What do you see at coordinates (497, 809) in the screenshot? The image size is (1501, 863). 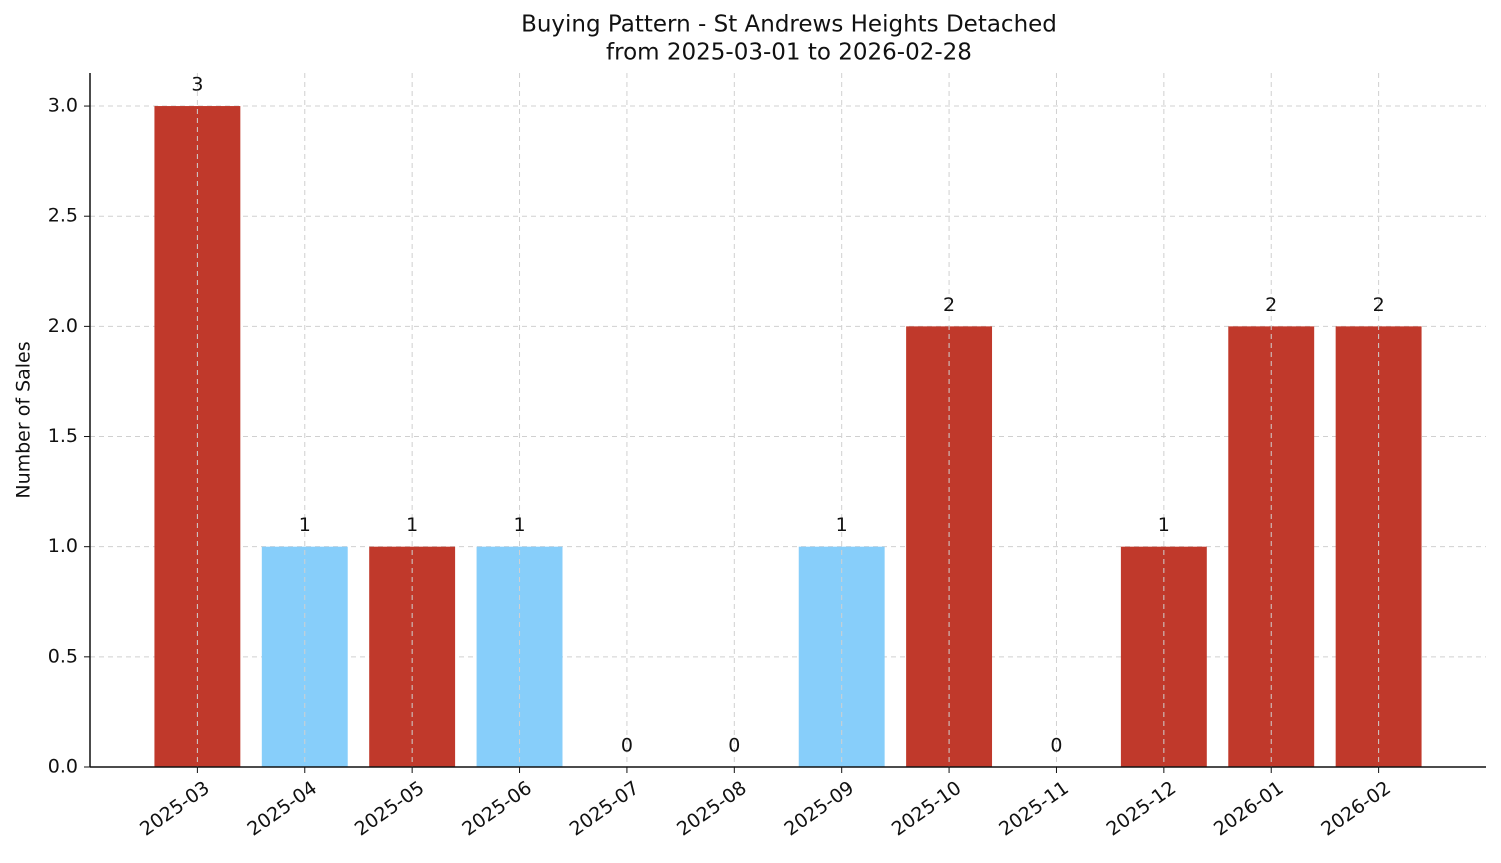 I see `x-tick-label: 2025-06` at bounding box center [497, 809].